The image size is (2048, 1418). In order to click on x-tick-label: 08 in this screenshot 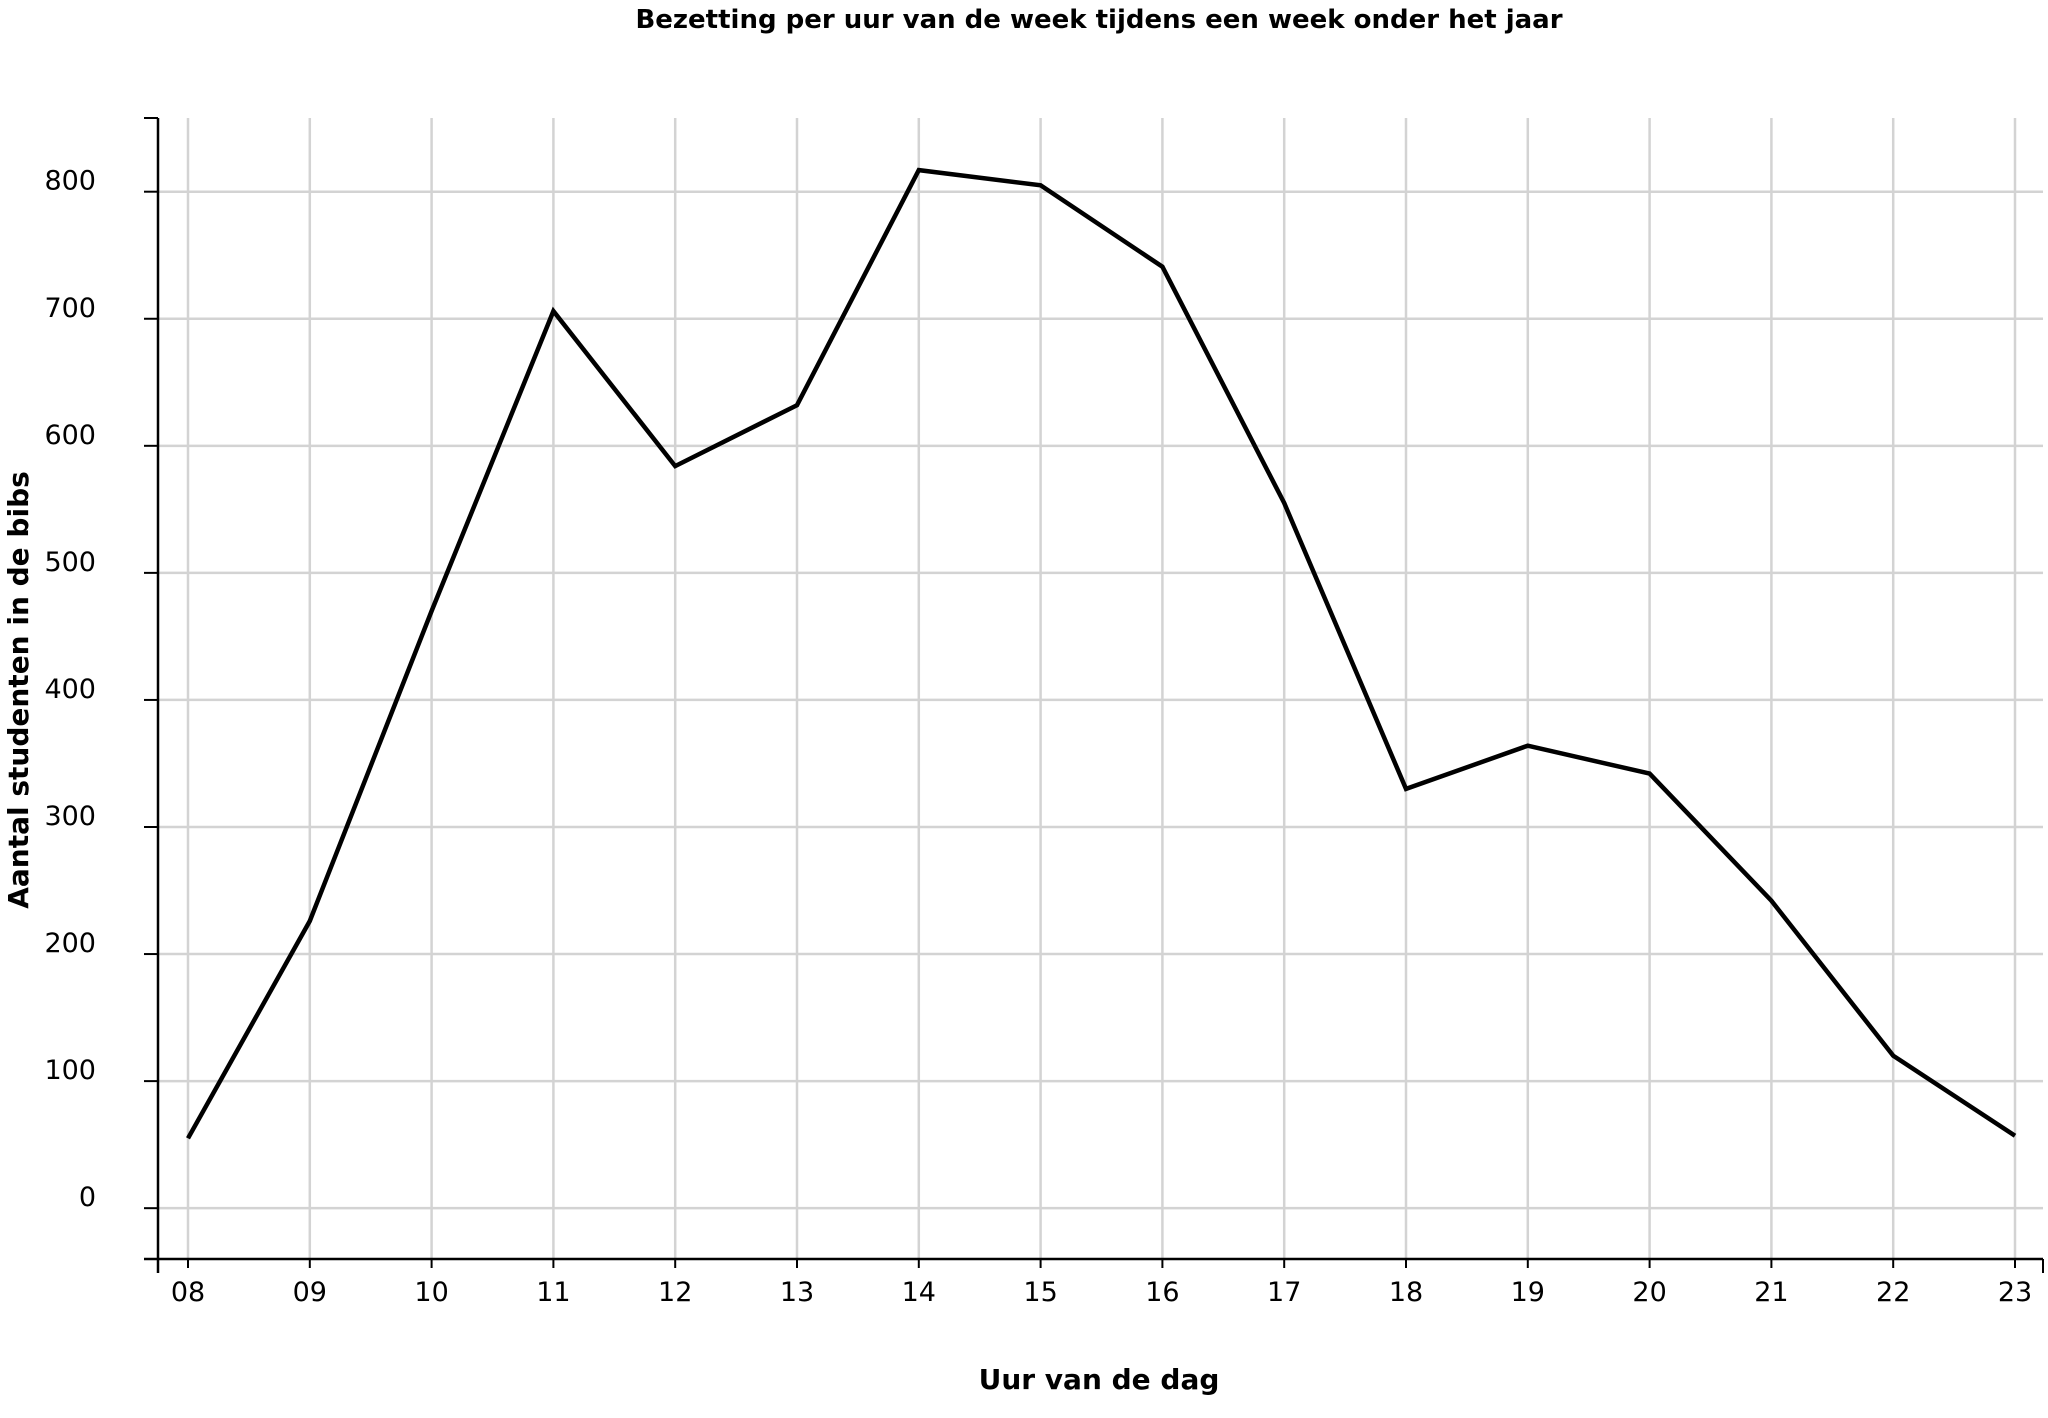, I will do `click(188, 1292)`.